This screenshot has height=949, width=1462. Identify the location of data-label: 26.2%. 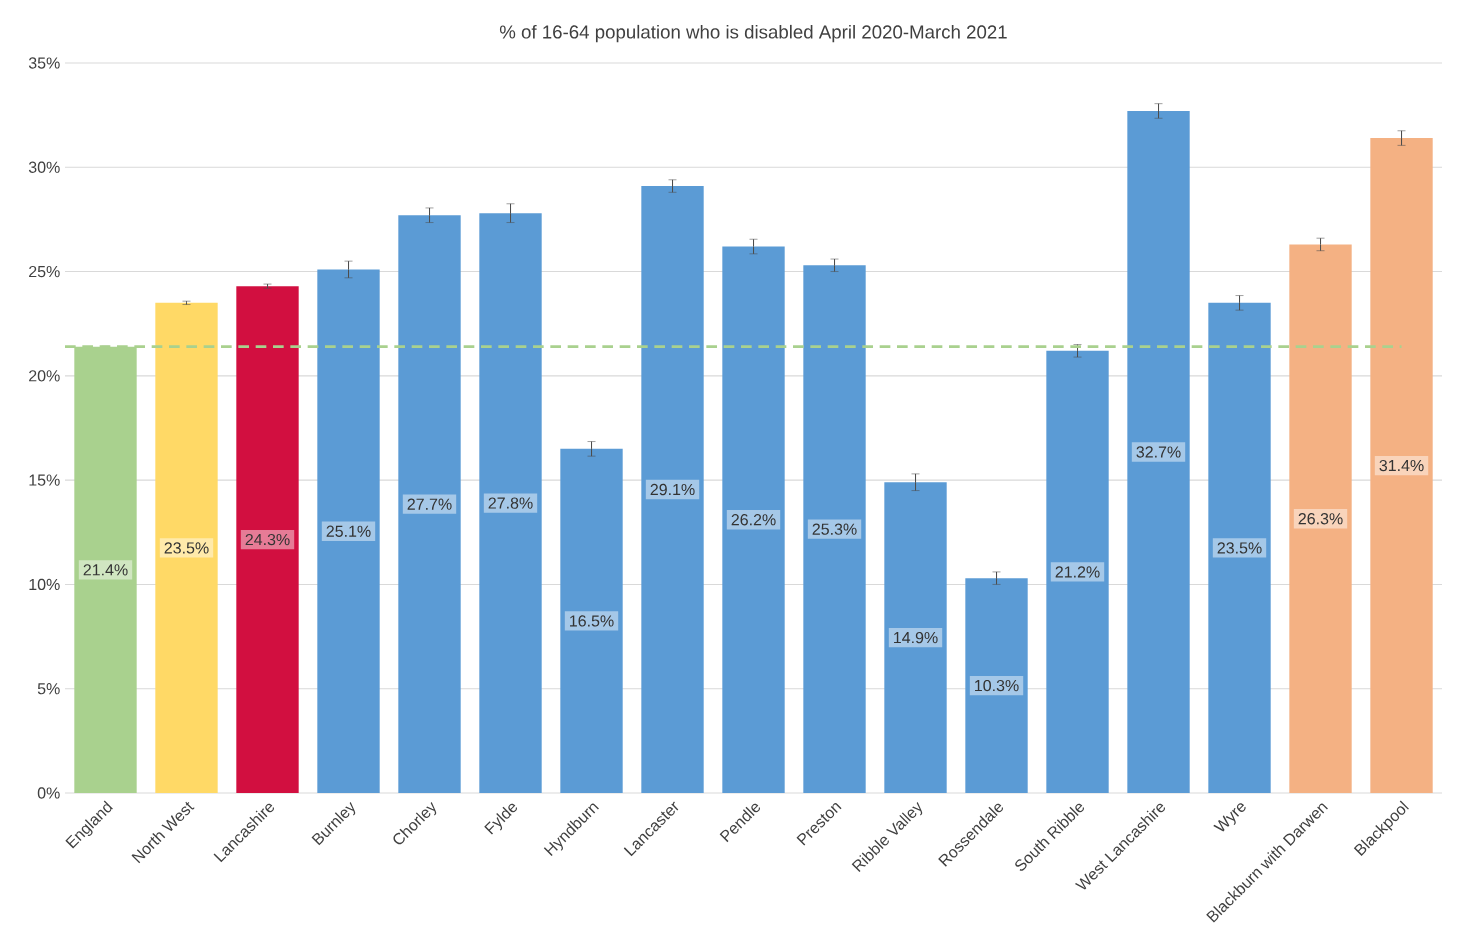
(753, 520).